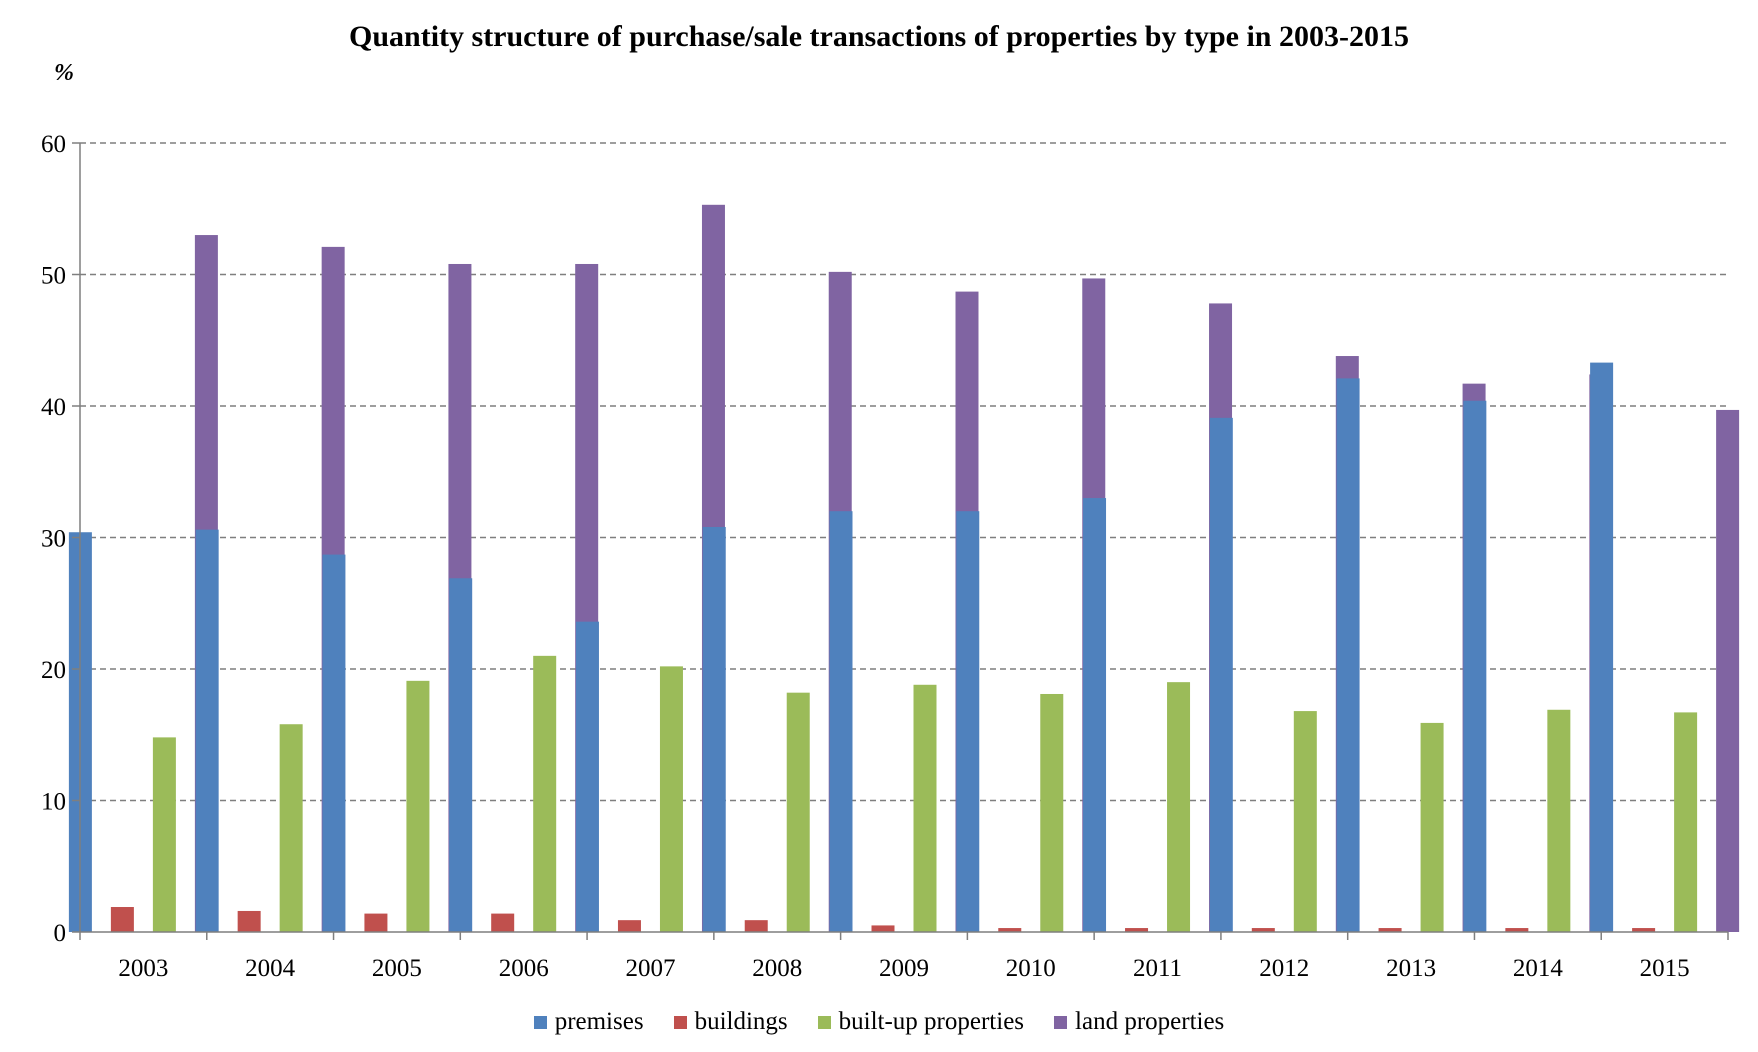 This screenshot has width=1758, height=1052. What do you see at coordinates (1348, 655) in the screenshot?
I see `bar-premises-2013` at bounding box center [1348, 655].